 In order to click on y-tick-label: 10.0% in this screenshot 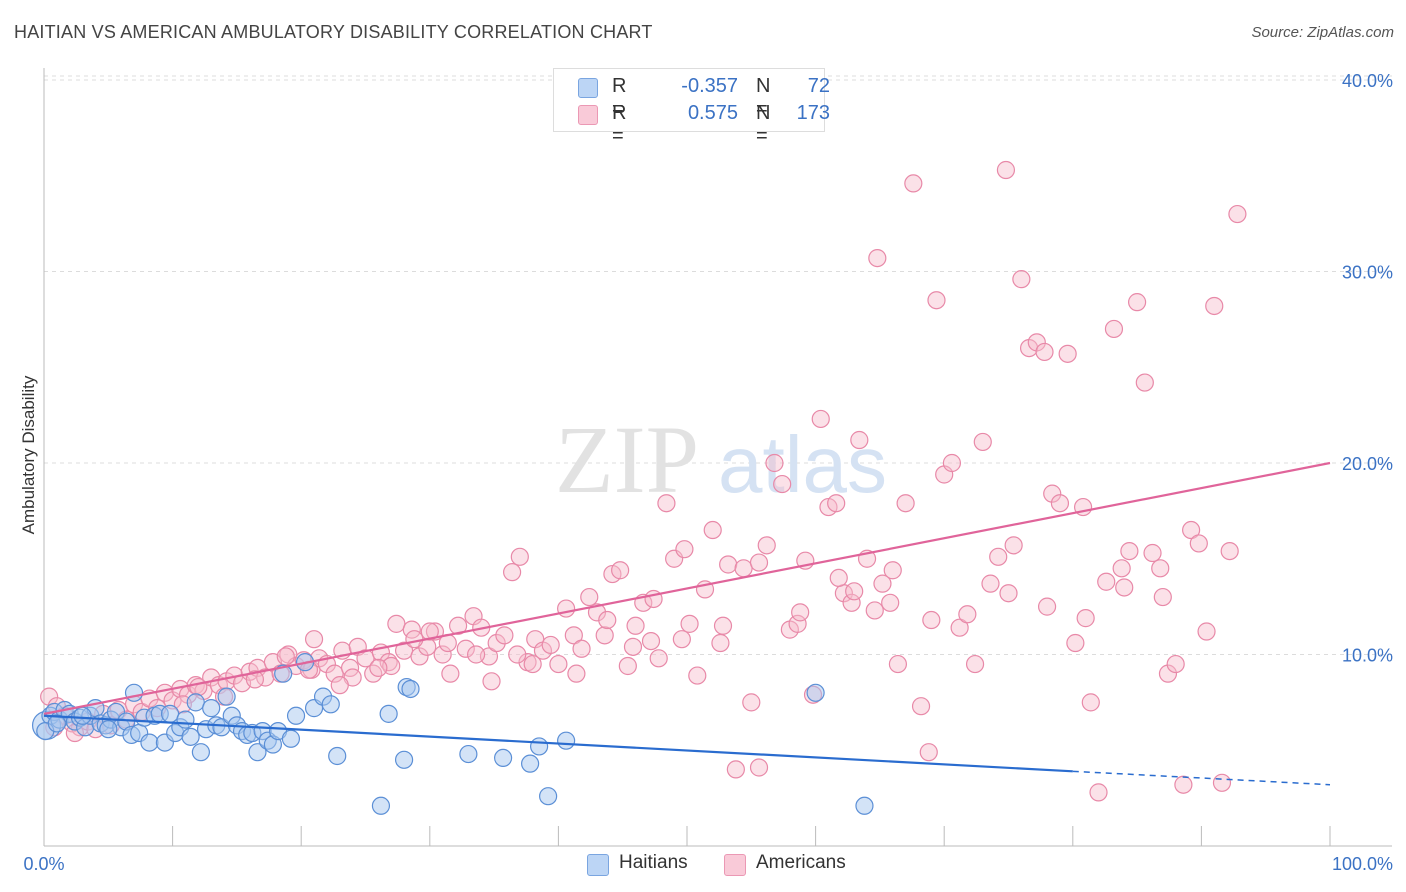, I will do `click(1367, 656)`.